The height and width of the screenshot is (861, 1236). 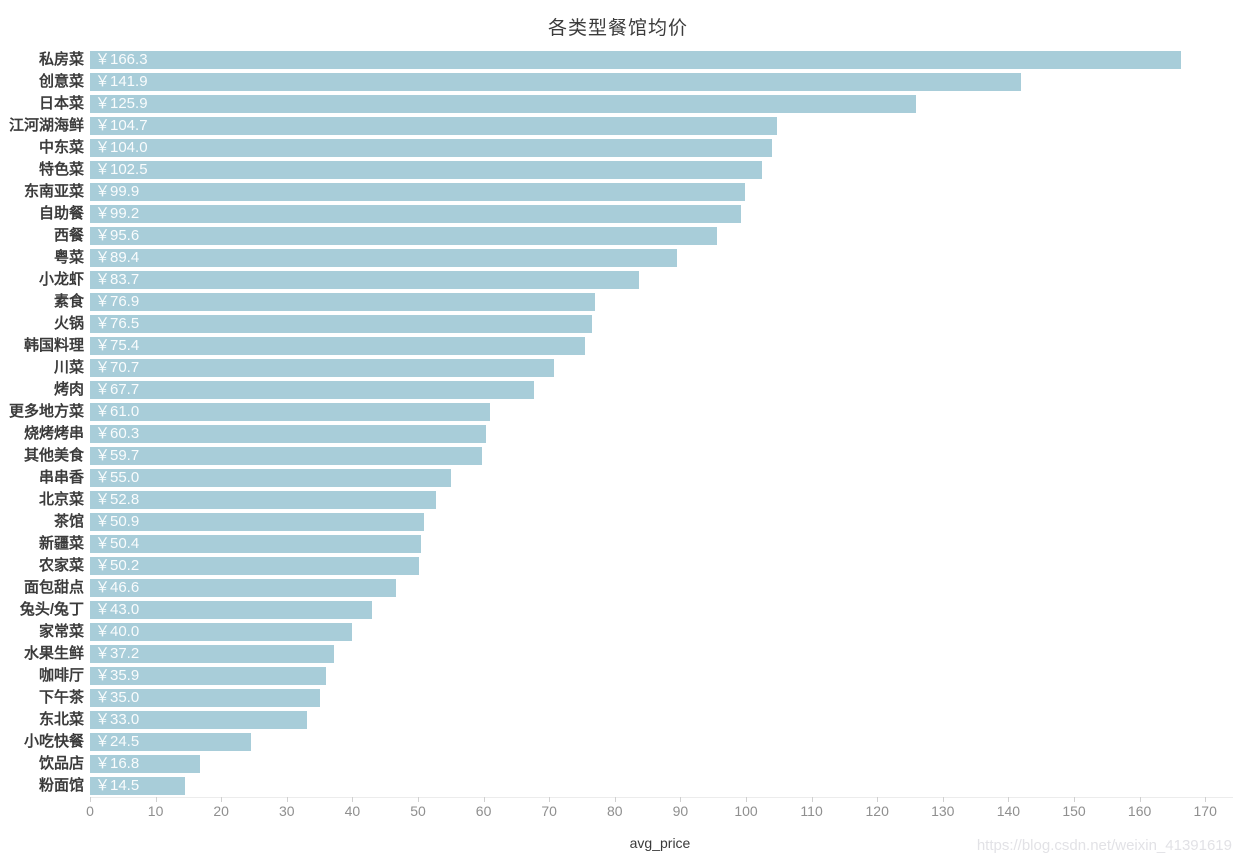 I want to click on category-label: 粉面馆, so click(x=61, y=785).